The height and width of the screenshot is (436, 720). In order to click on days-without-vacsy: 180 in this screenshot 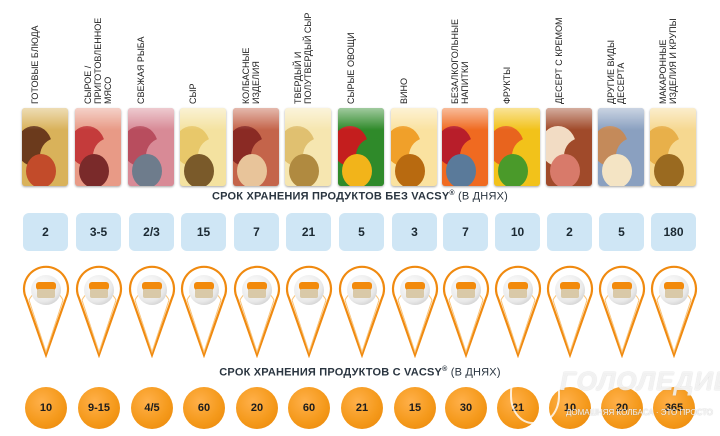, I will do `click(673, 232)`.